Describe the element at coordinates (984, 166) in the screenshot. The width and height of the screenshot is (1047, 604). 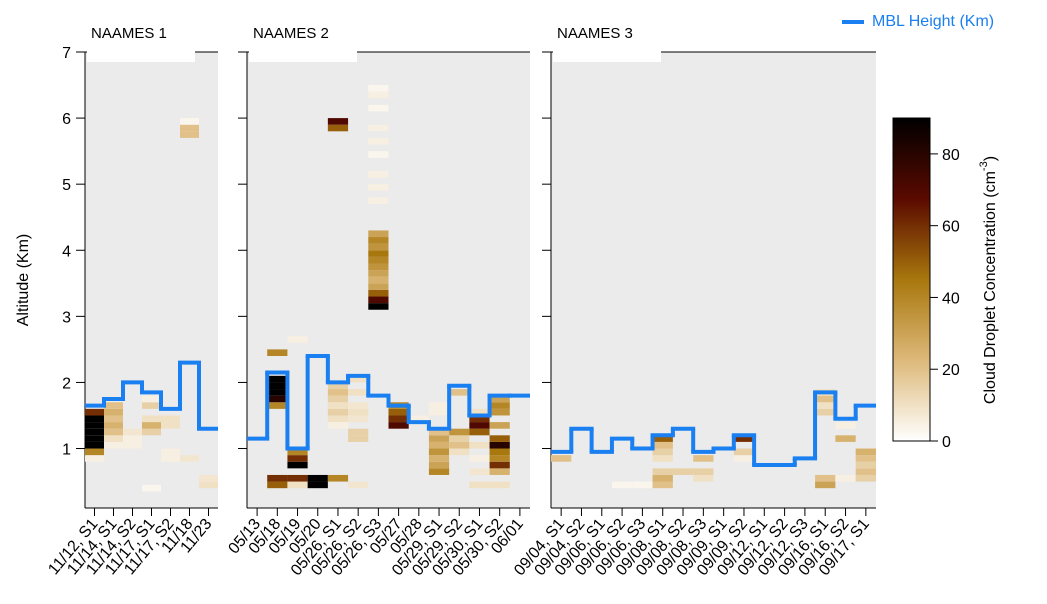
I see `colorbar-label-sup: -3` at that location.